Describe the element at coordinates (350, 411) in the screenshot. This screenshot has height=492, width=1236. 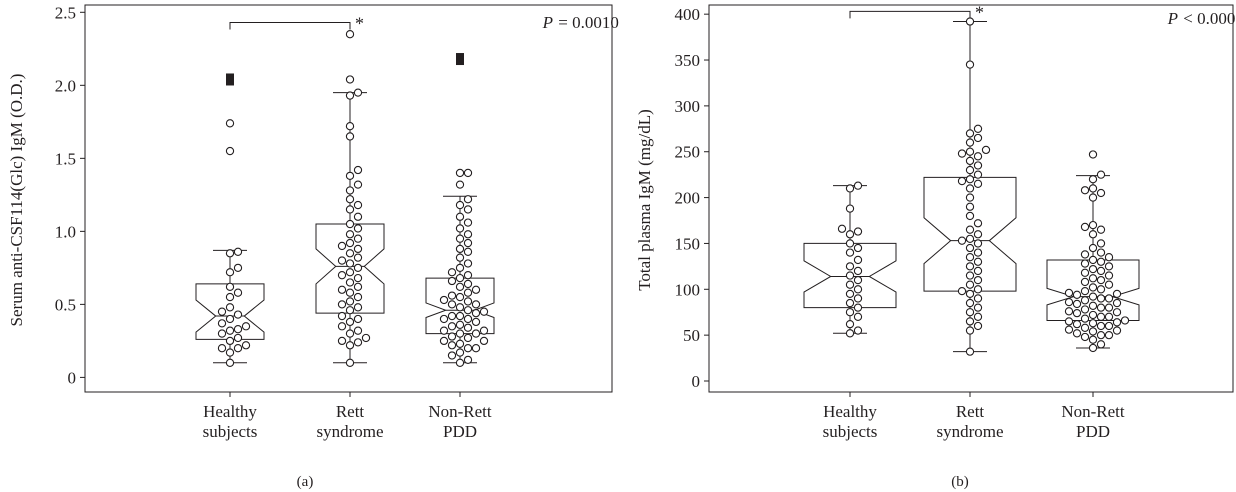
I see `panel-a-x-label-line1: Rett` at that location.